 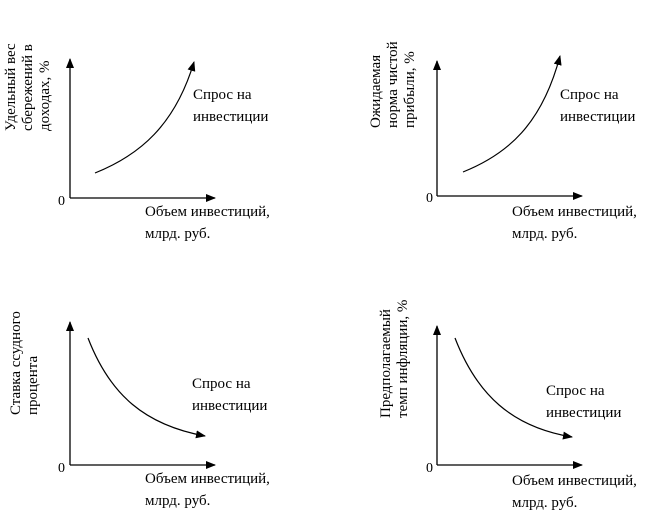 I want to click on panel-2-demand-curve, so click(x=512, y=114).